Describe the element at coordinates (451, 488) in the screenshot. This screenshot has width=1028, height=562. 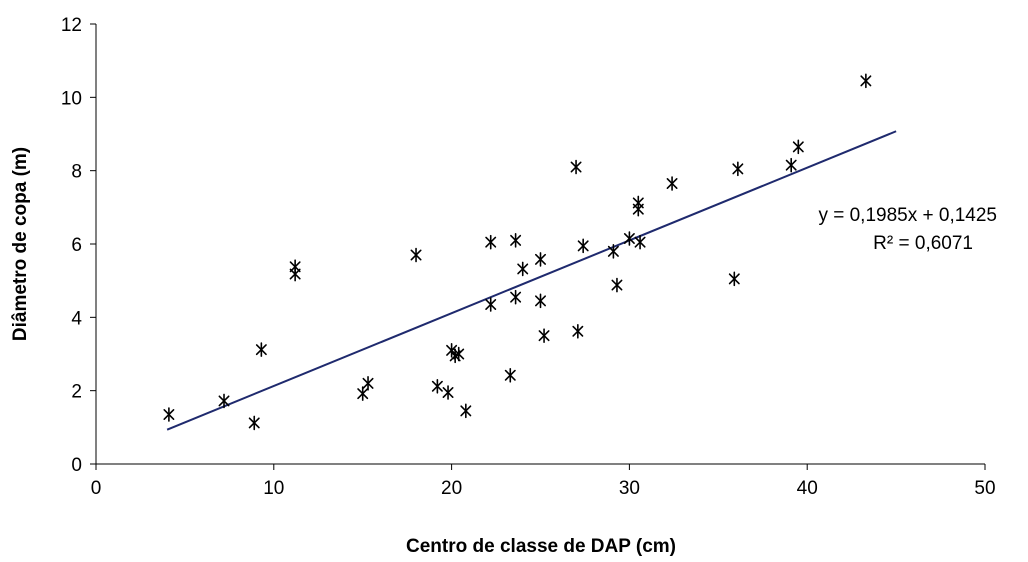
I see `x-tick-label: 20` at that location.